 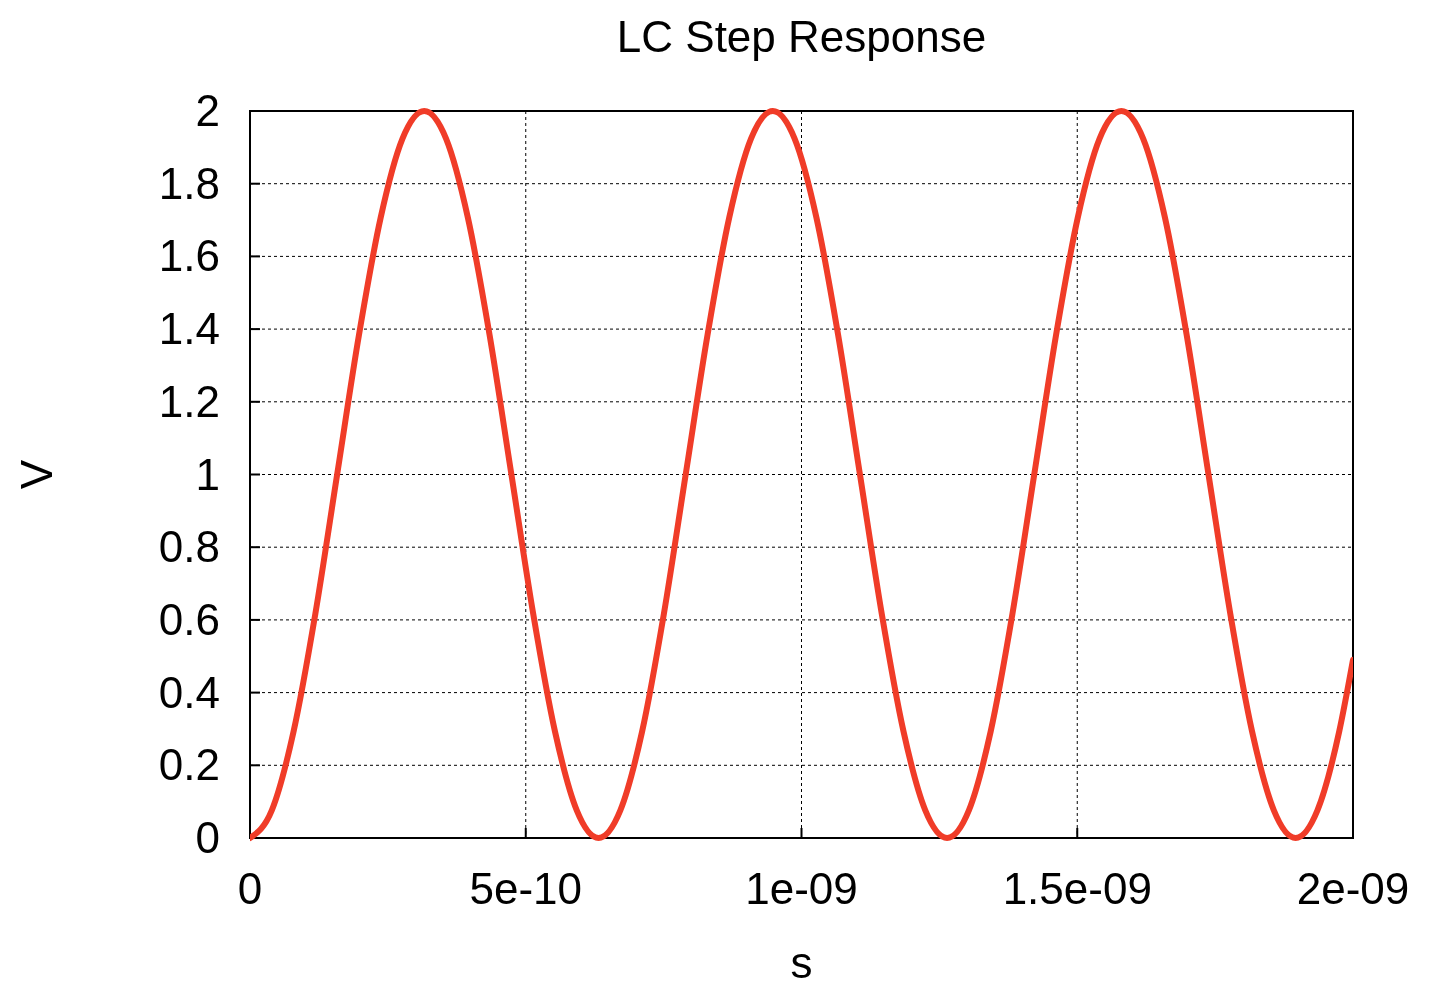 What do you see at coordinates (36, 474) in the screenshot?
I see `y-axis-title: V` at bounding box center [36, 474].